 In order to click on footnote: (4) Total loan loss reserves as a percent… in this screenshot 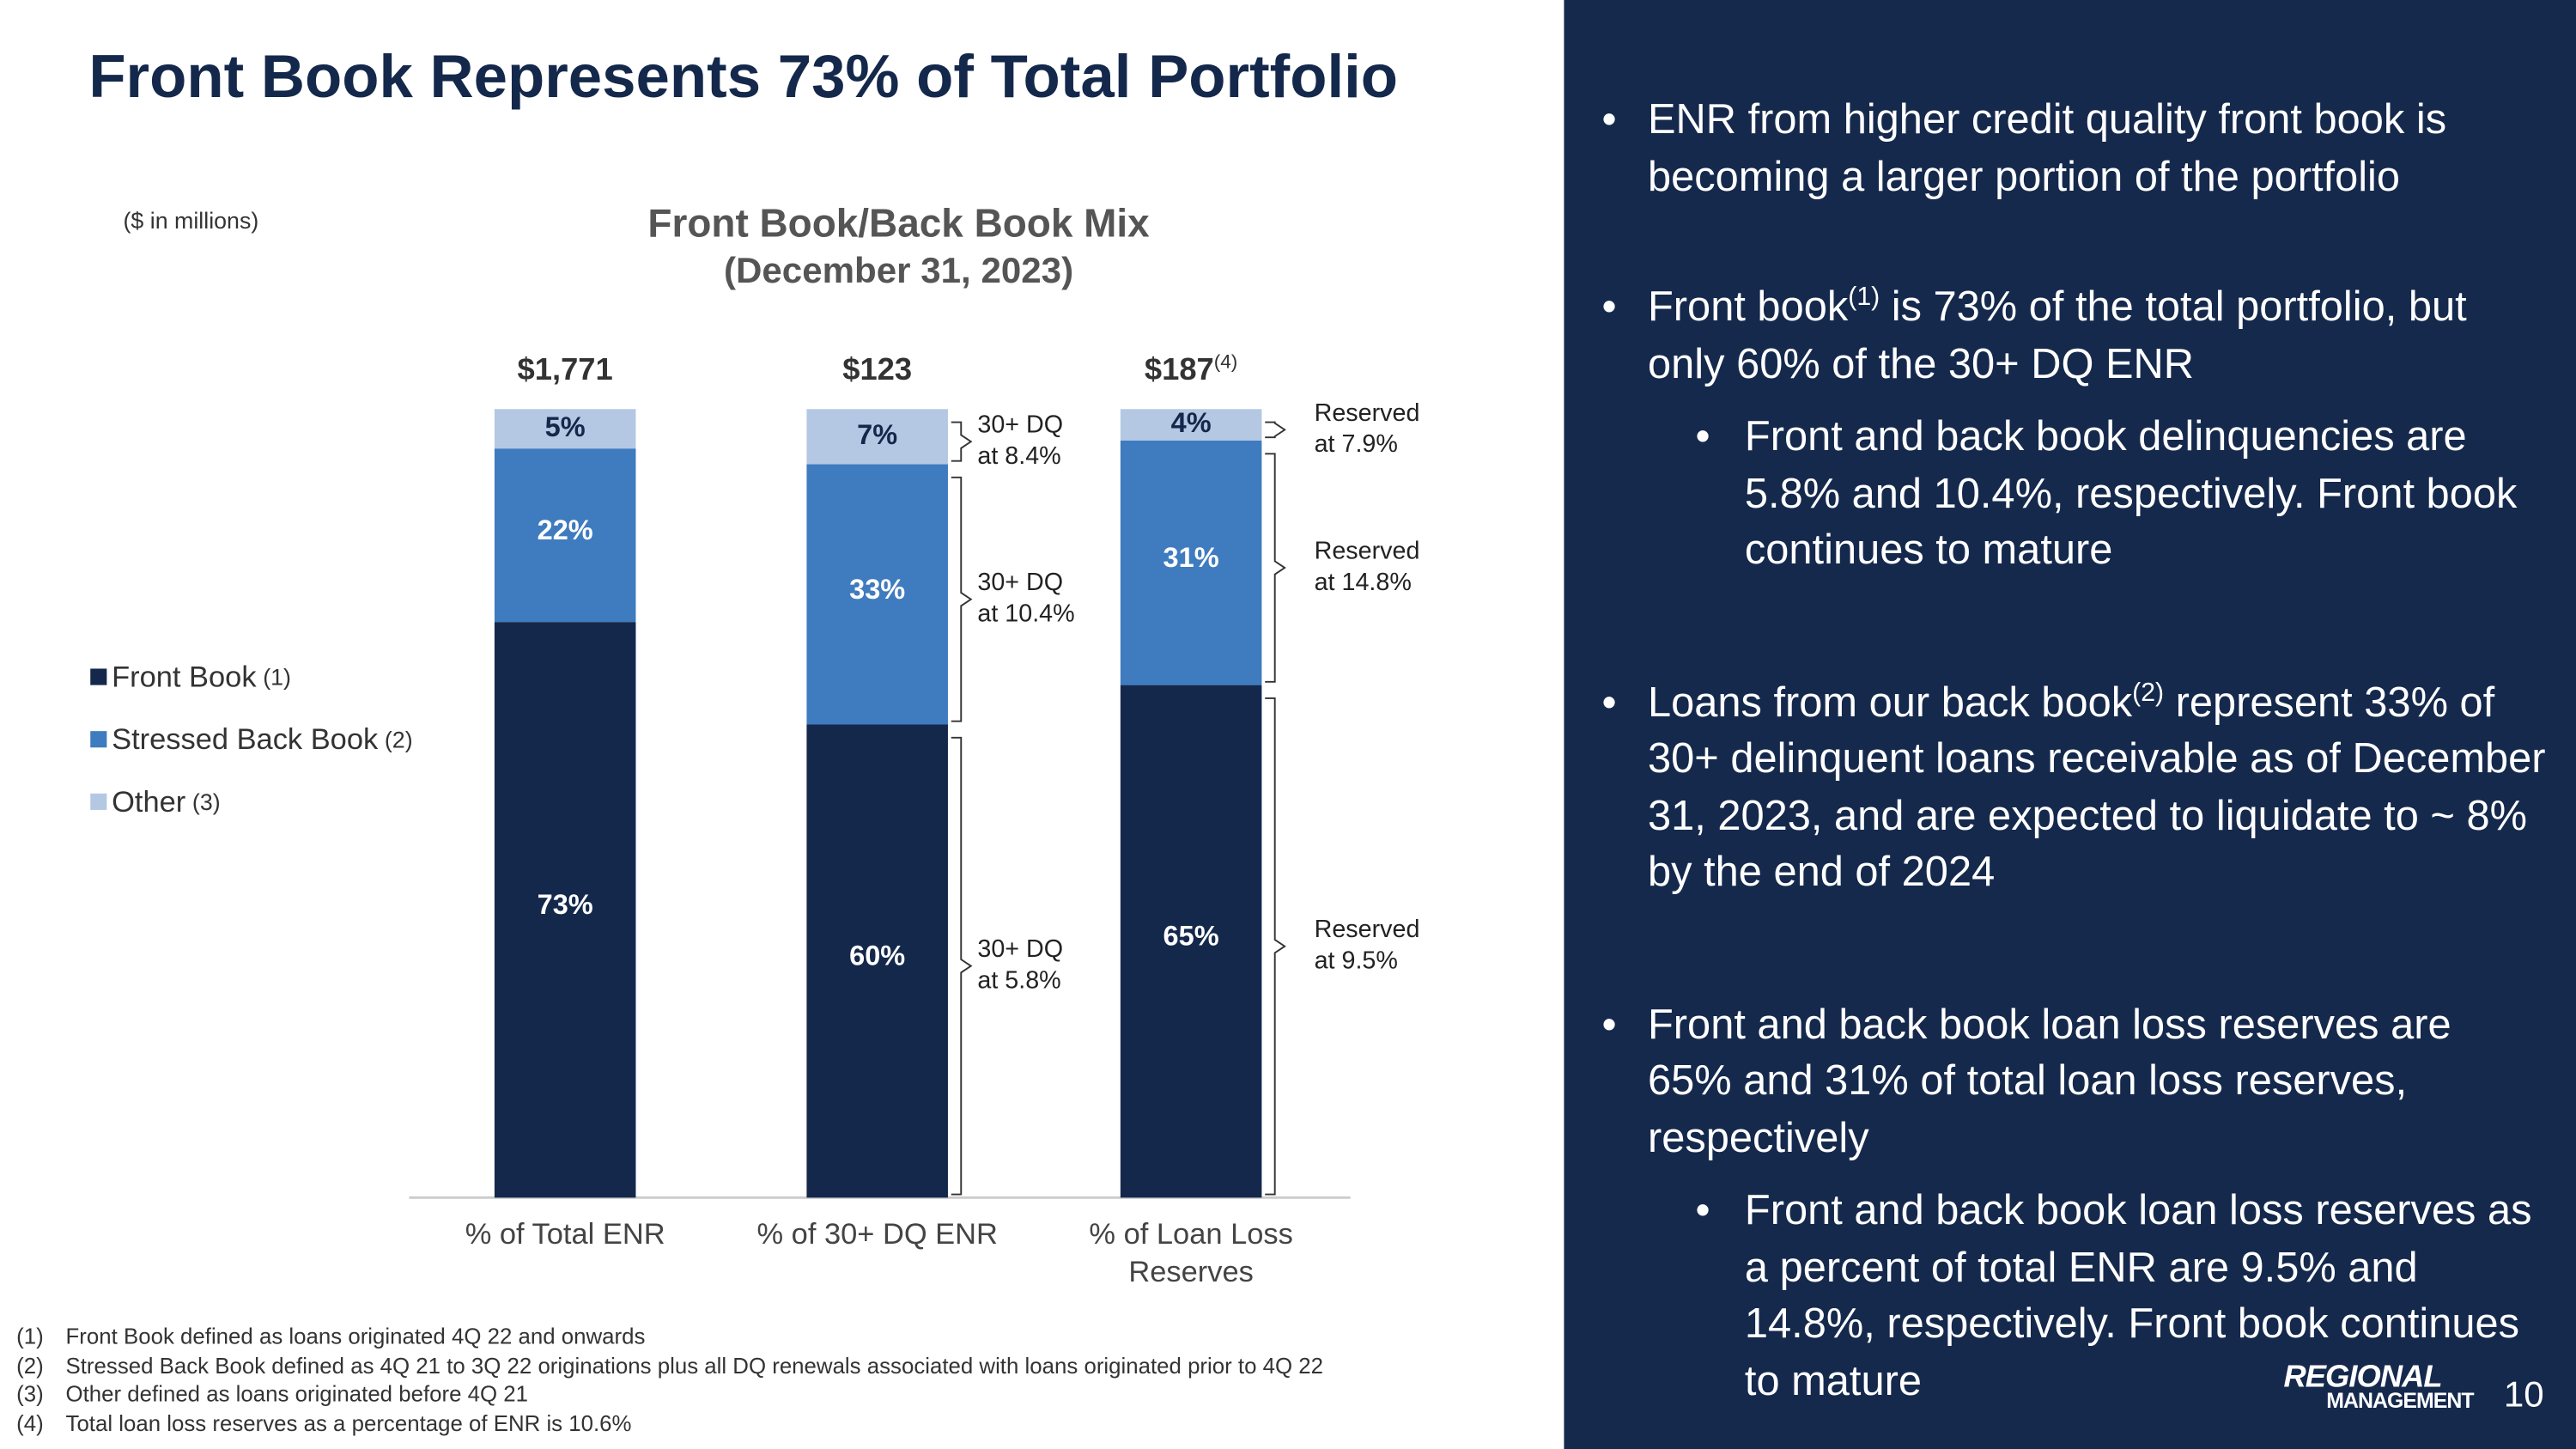, I will do `click(669, 1424)`.